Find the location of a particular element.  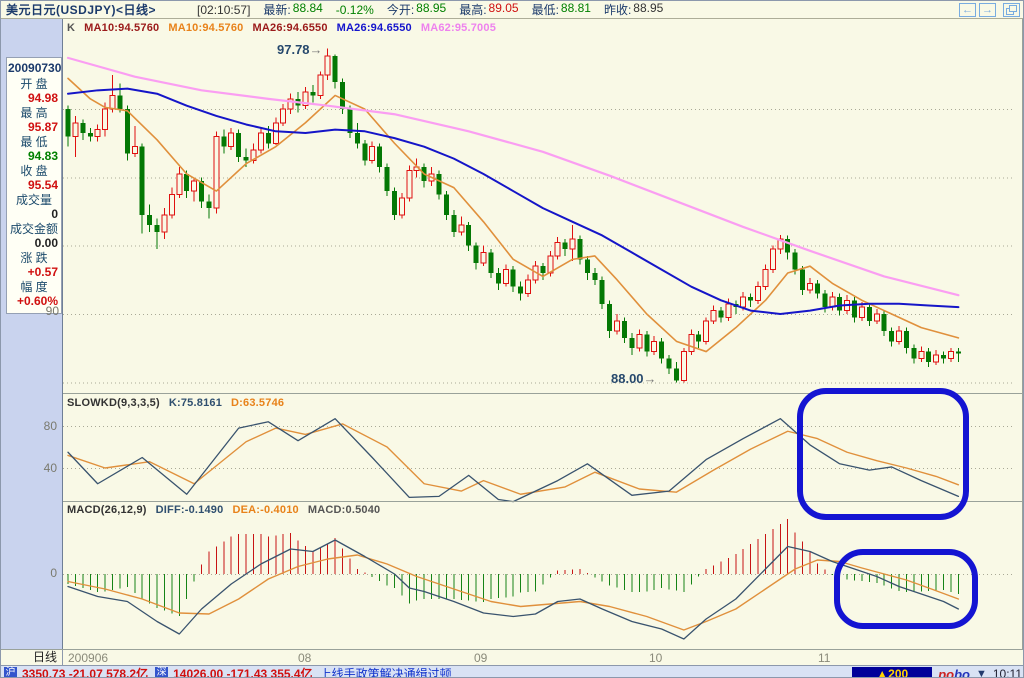

field-change: 涨 跌 +0.57 is located at coordinates (39, 265).